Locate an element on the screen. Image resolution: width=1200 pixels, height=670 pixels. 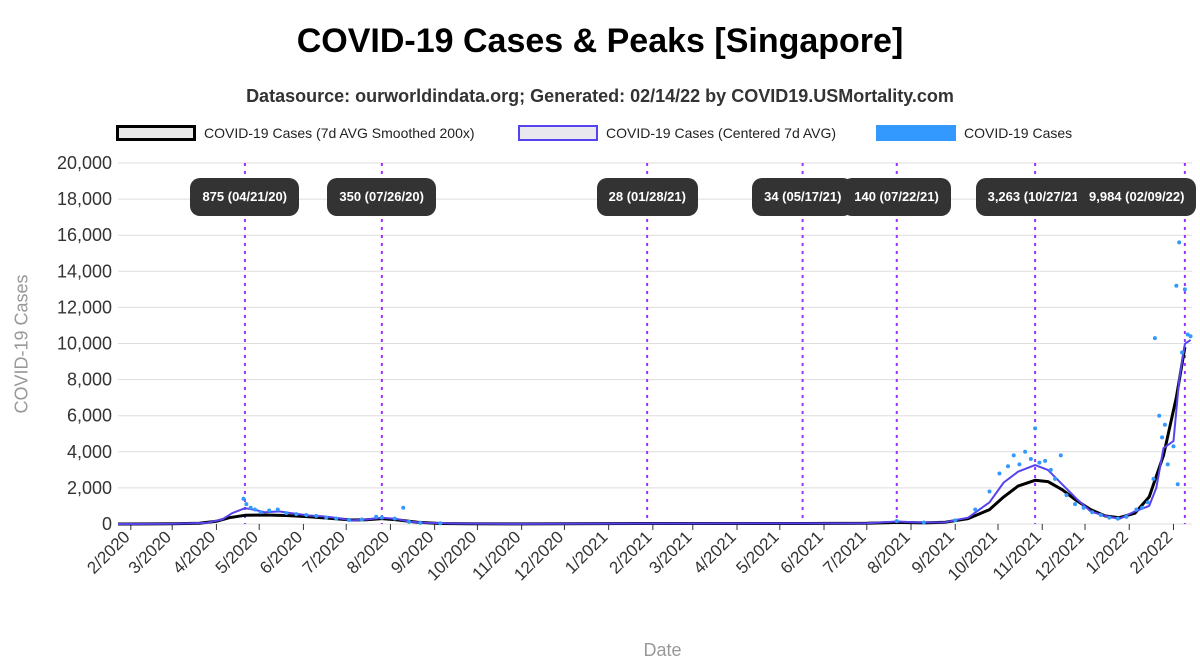
y-tick-label: 12,000 is located at coordinates (84, 307).